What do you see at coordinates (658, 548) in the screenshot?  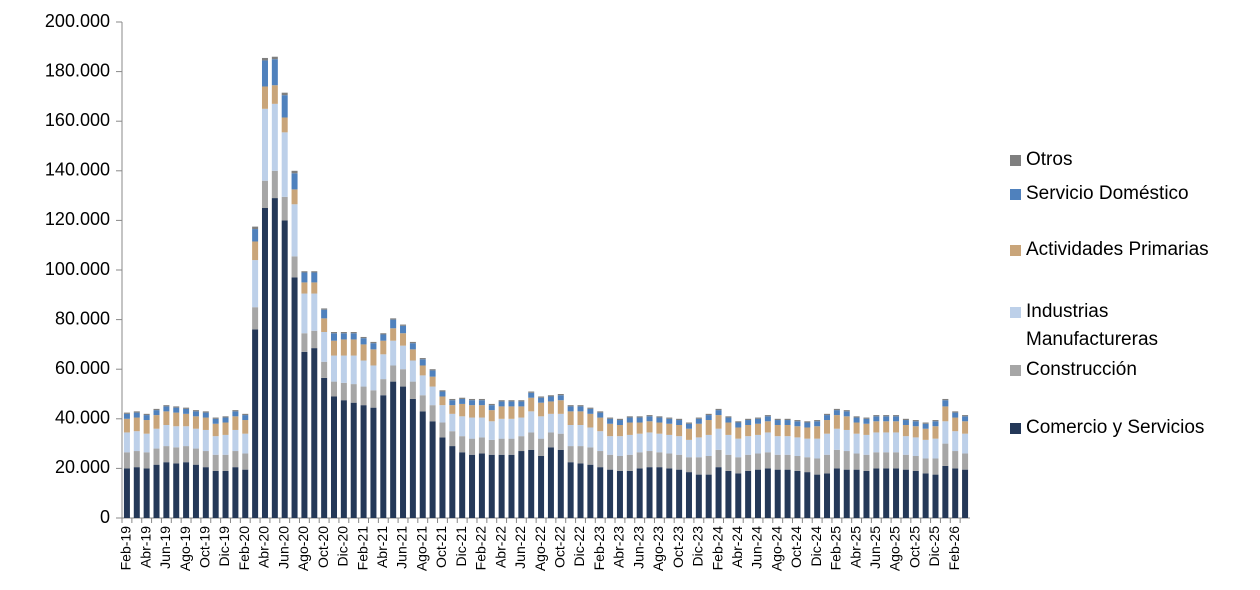 I see `x-tick-label: Ago-23` at bounding box center [658, 548].